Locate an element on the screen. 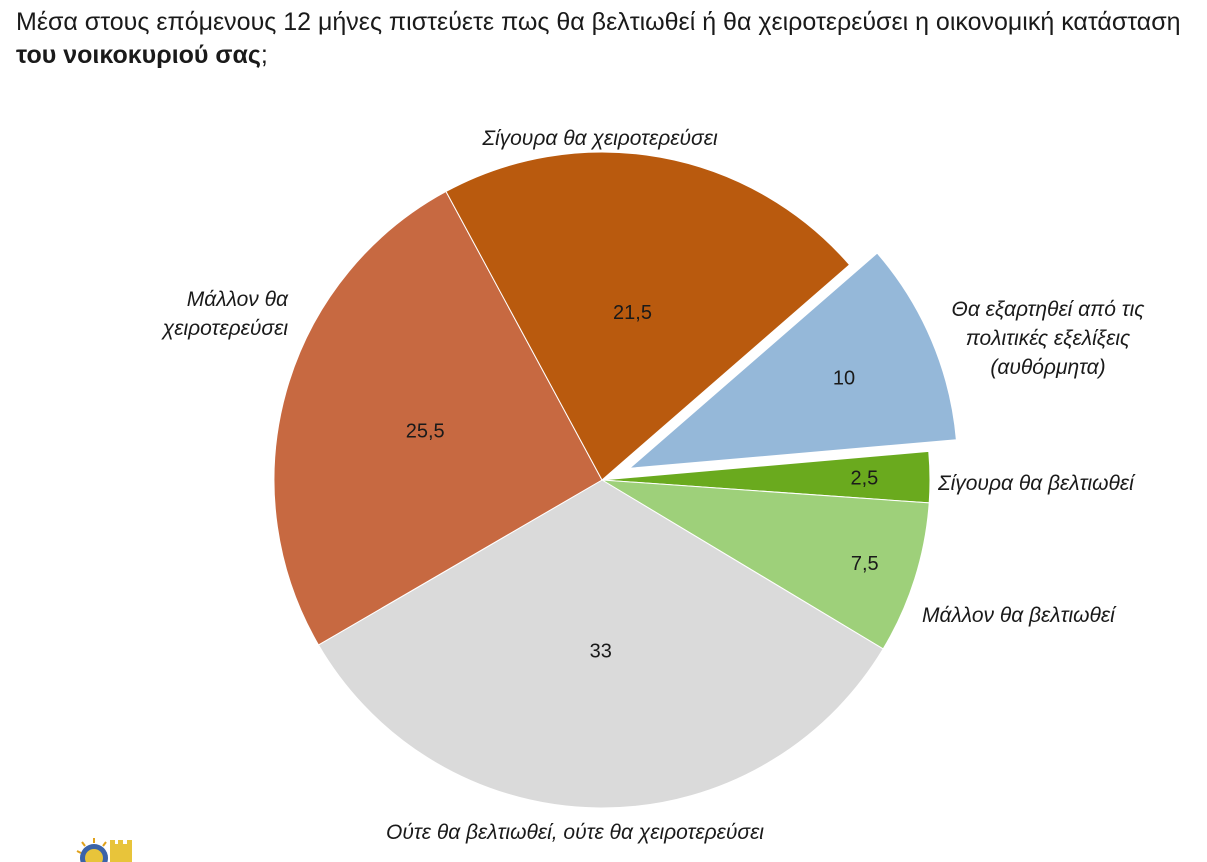 The height and width of the screenshot is (862, 1207). slice-value-label: 2,5 is located at coordinates (864, 479).